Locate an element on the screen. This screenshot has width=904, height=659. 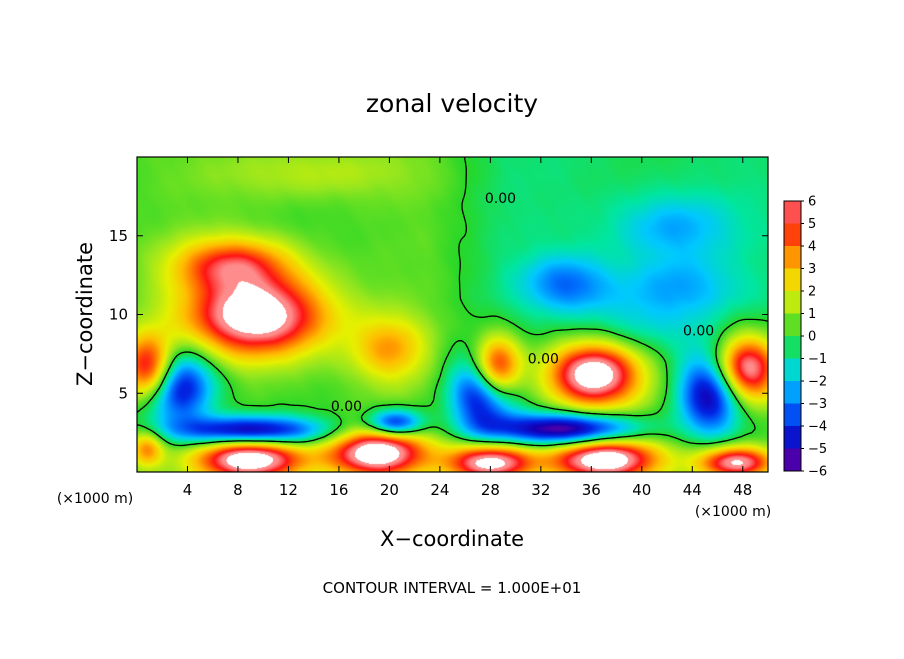
contour-labels: 0.00 0.00 0.00 0.00 is located at coordinates (522, 303).